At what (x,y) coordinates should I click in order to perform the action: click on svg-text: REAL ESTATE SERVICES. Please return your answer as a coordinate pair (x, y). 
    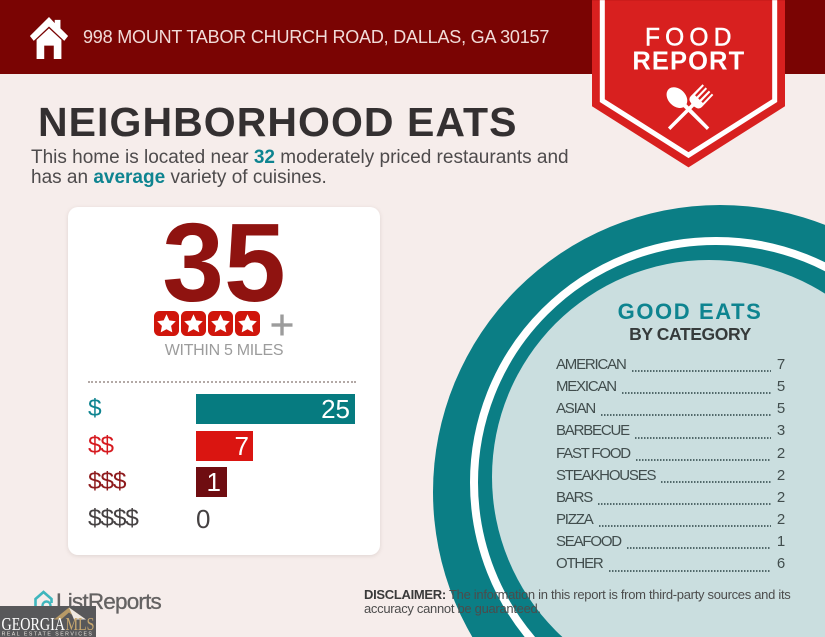
    Looking at the image, I should click on (48, 634).